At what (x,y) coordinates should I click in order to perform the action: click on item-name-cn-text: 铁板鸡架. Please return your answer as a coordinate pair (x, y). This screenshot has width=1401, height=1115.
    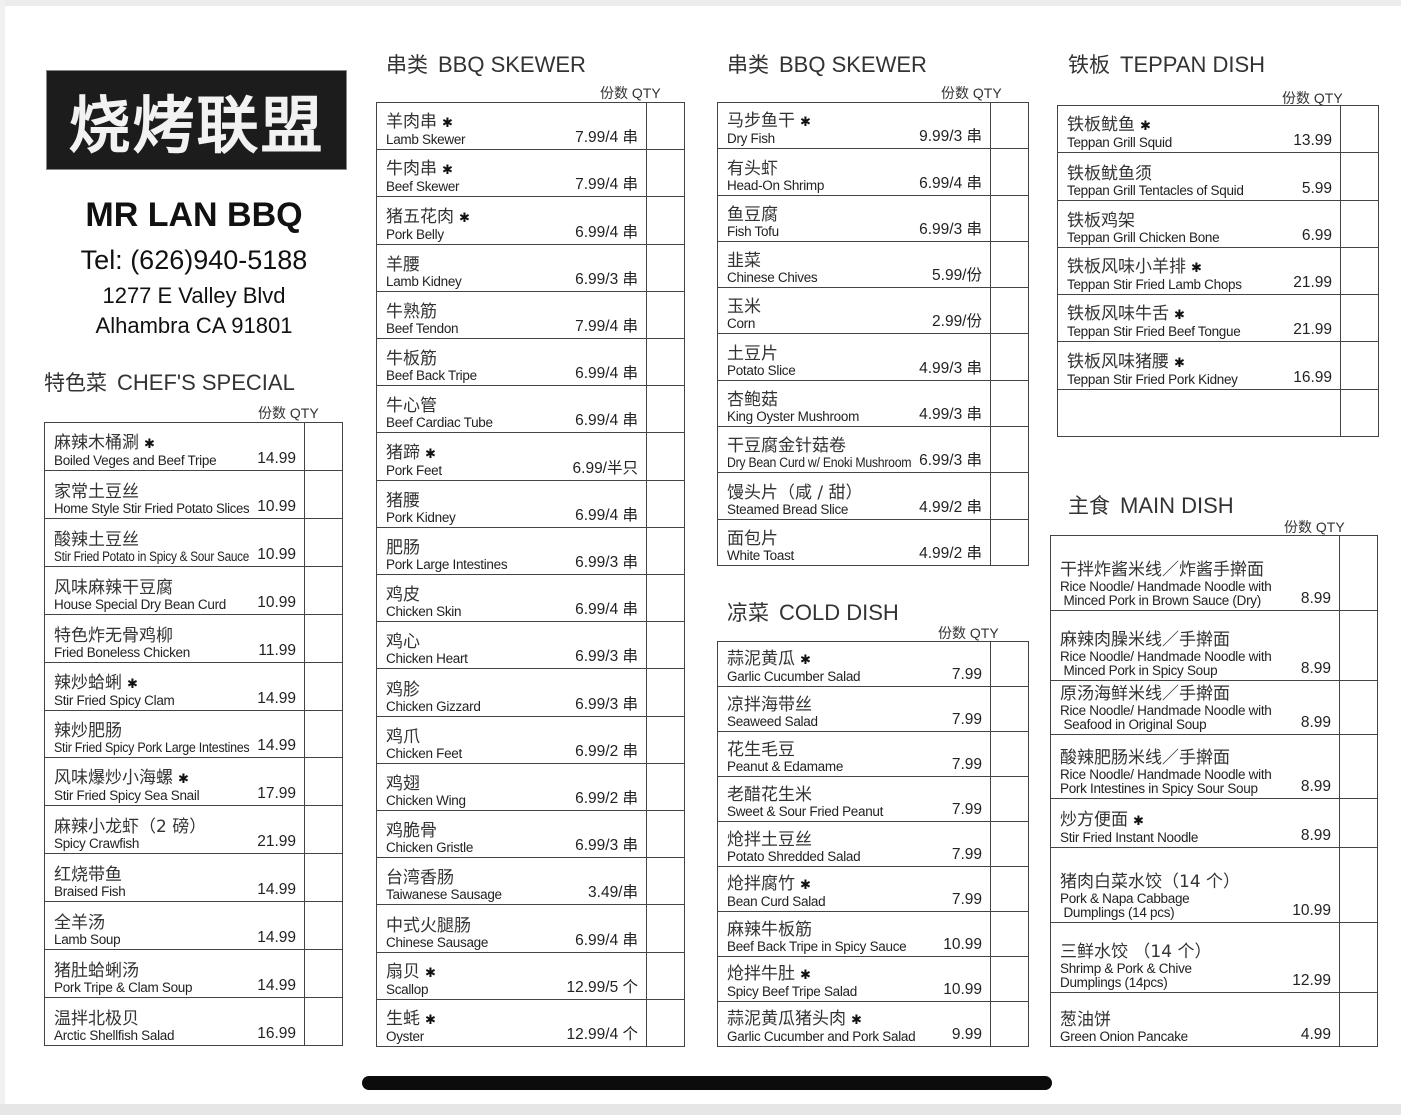
    Looking at the image, I should click on (1101, 220).